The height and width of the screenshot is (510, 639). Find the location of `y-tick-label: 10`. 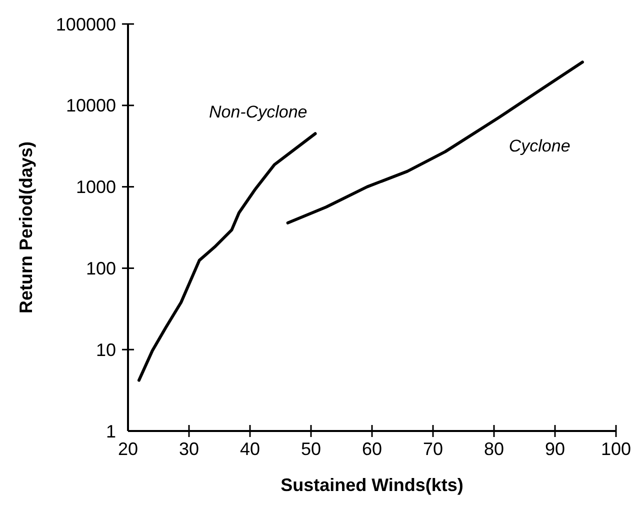

y-tick-label: 10 is located at coordinates (106, 350).